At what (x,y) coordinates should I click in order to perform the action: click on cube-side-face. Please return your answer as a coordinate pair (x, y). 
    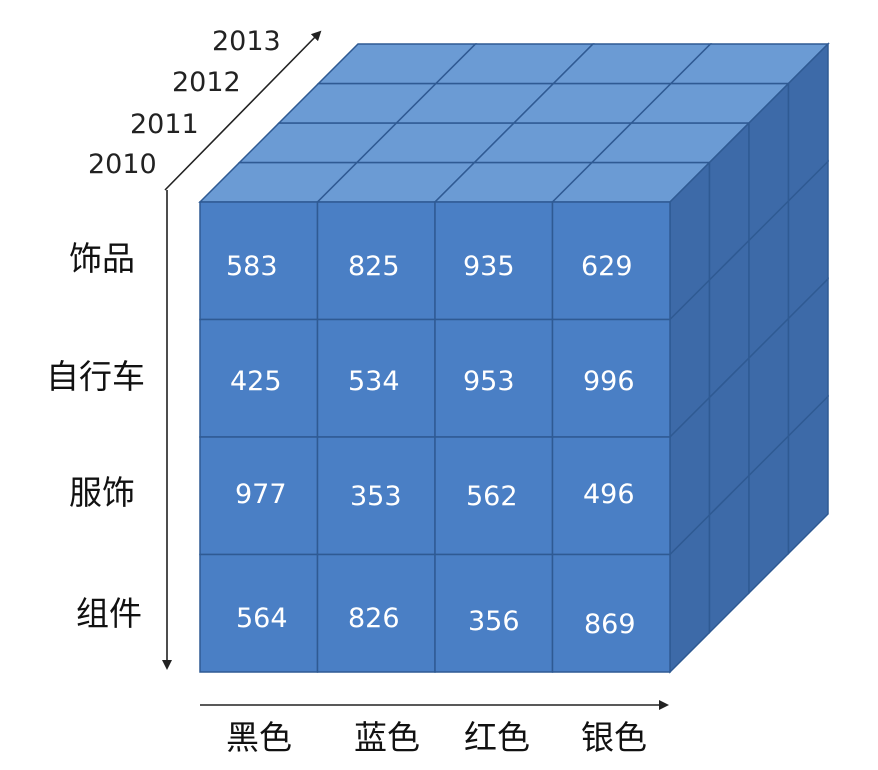
    Looking at the image, I should click on (749, 358).